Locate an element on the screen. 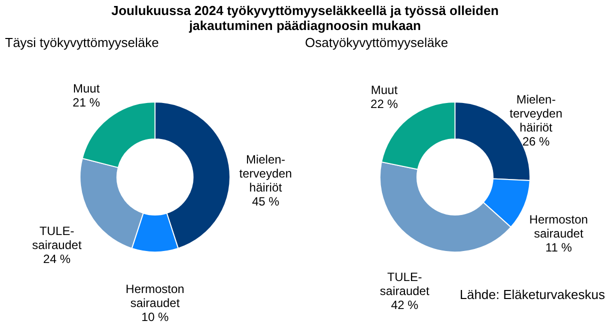 This screenshot has height=326, width=616. text: Lähde: Eläketurvakeskus is located at coordinates (533, 294).